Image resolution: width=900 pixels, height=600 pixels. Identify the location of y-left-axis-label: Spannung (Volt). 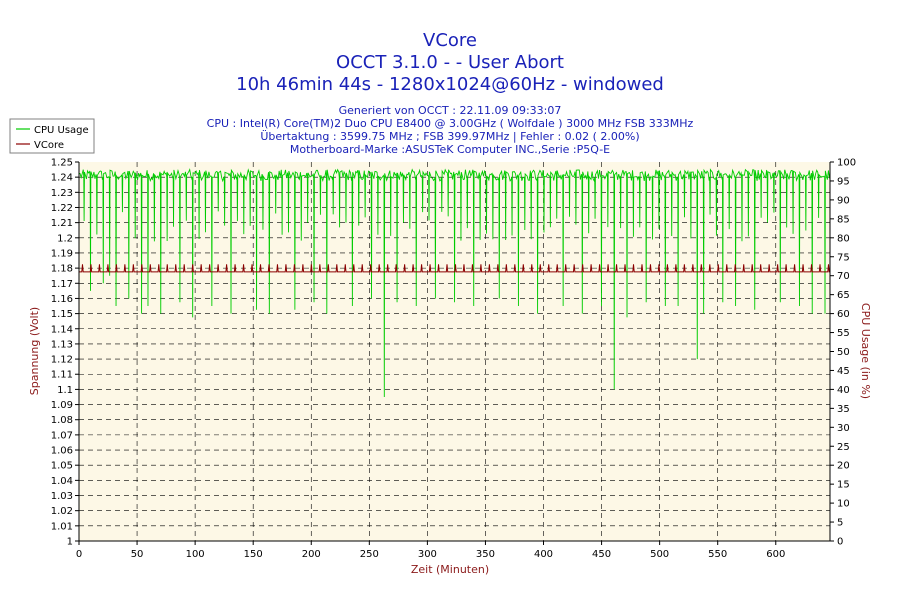
(34, 351).